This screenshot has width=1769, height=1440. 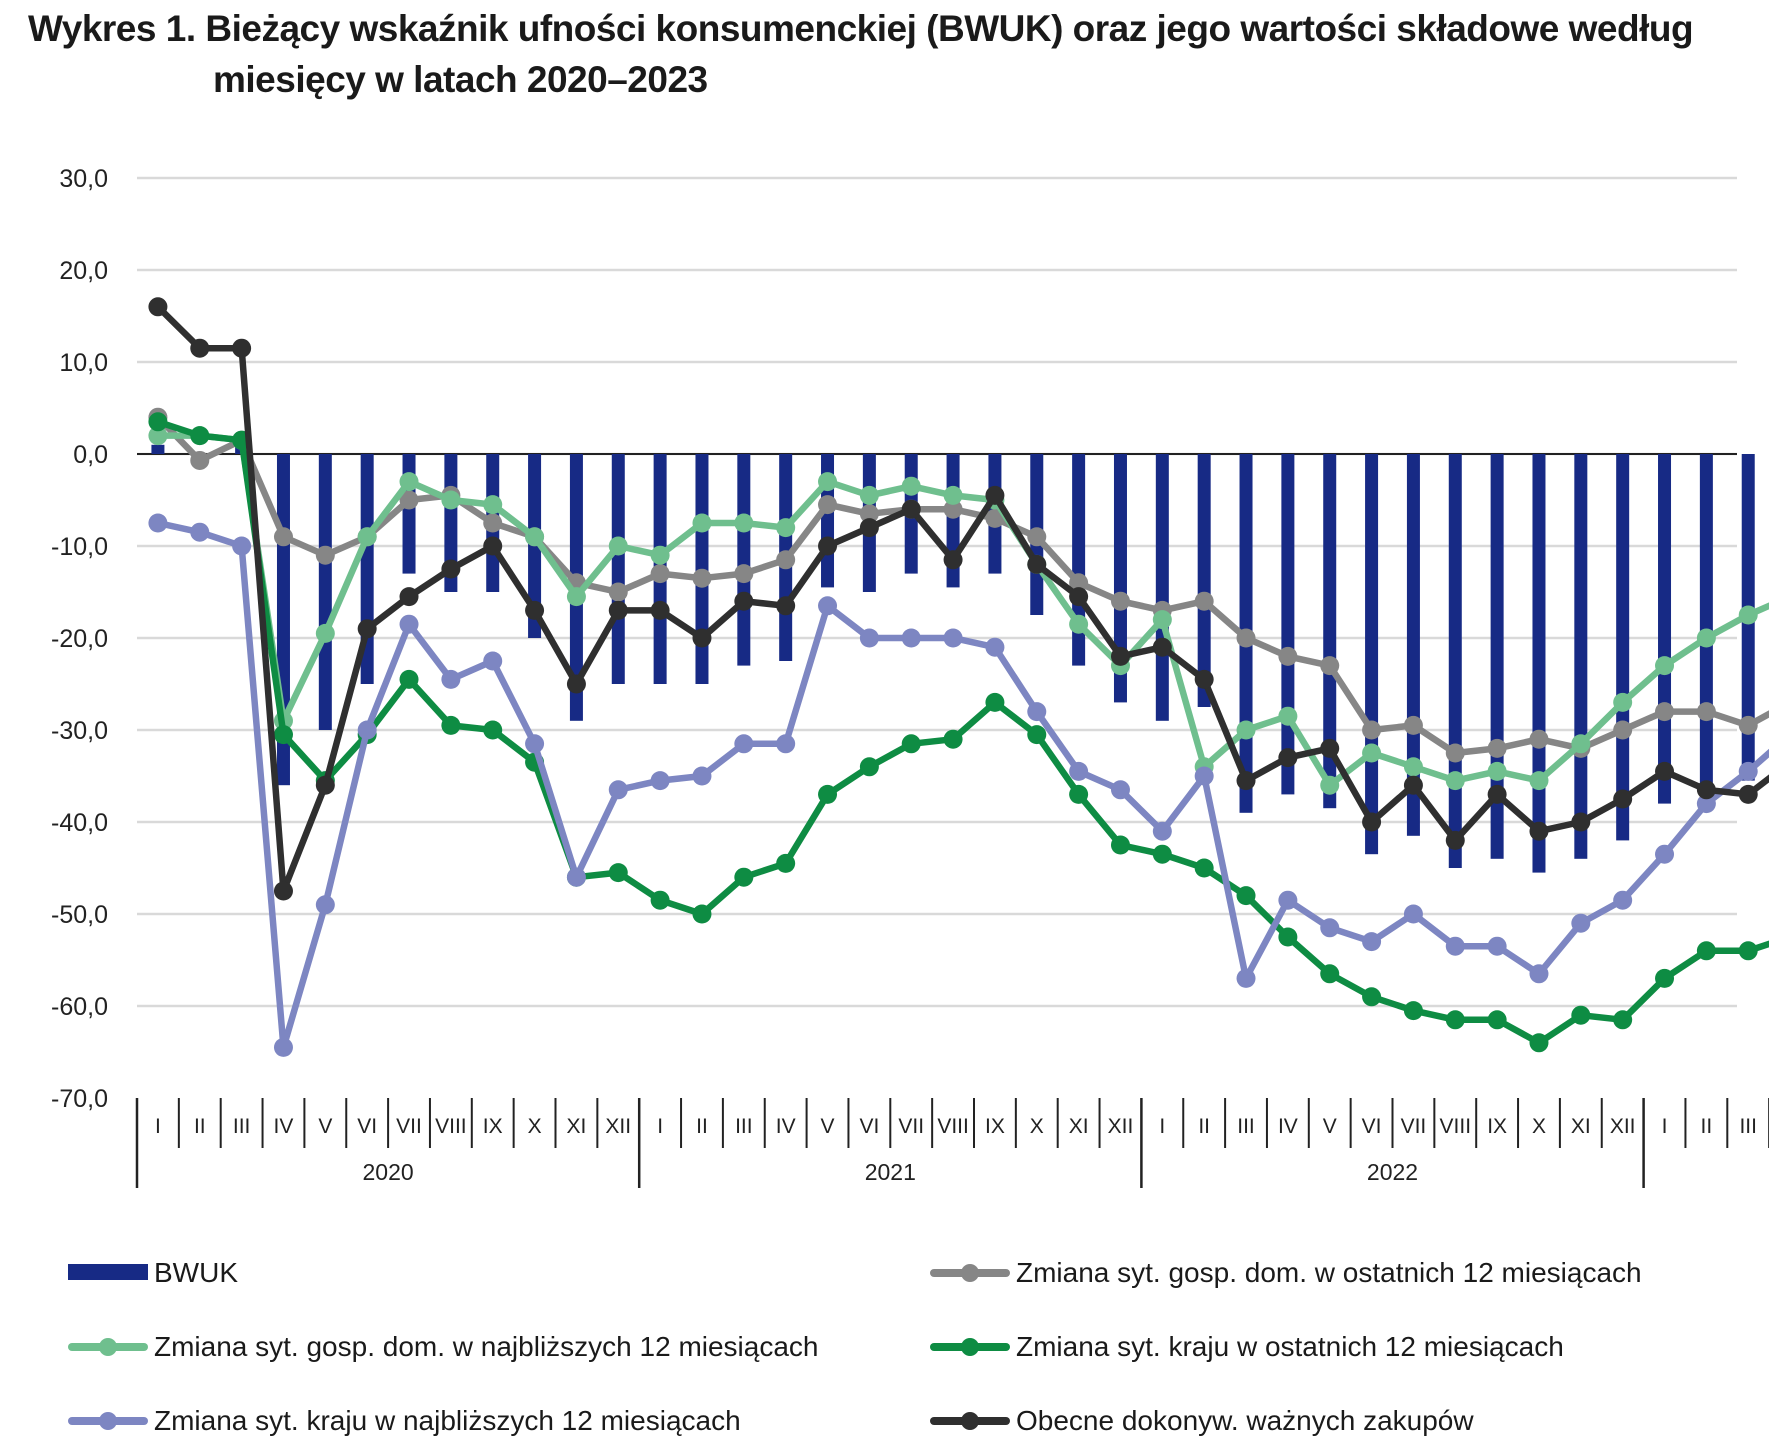 What do you see at coordinates (460, 79) in the screenshot?
I see `chart-title-line-2: miesięcy w latach 2020–2023` at bounding box center [460, 79].